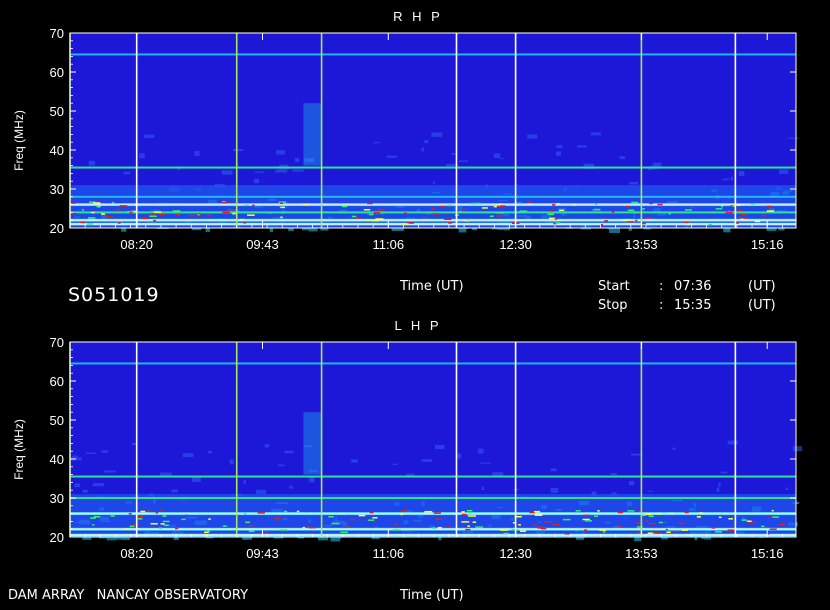 The height and width of the screenshot is (610, 830). Describe the element at coordinates (432, 595) in the screenshot. I see `time-axis-label-bottom: Time (UT)` at that location.